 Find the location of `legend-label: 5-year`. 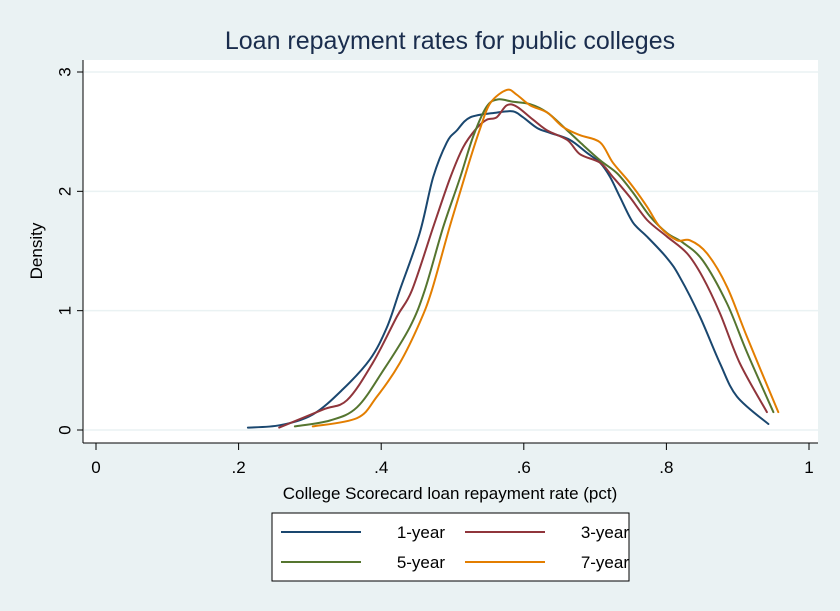

legend-label: 5-year is located at coordinates (421, 562).